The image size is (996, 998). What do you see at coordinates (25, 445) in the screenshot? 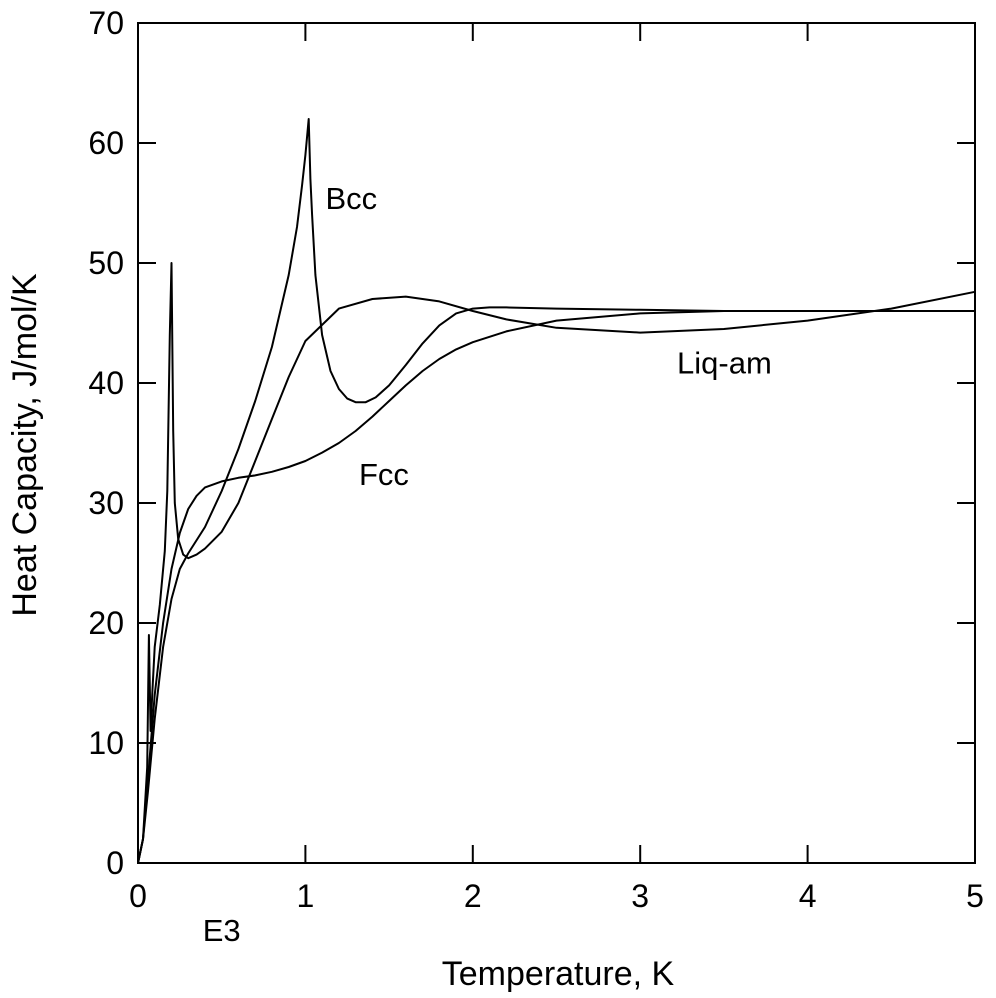
I see `y-axis-title: Heat Capacity, J/mol/K` at bounding box center [25, 445].